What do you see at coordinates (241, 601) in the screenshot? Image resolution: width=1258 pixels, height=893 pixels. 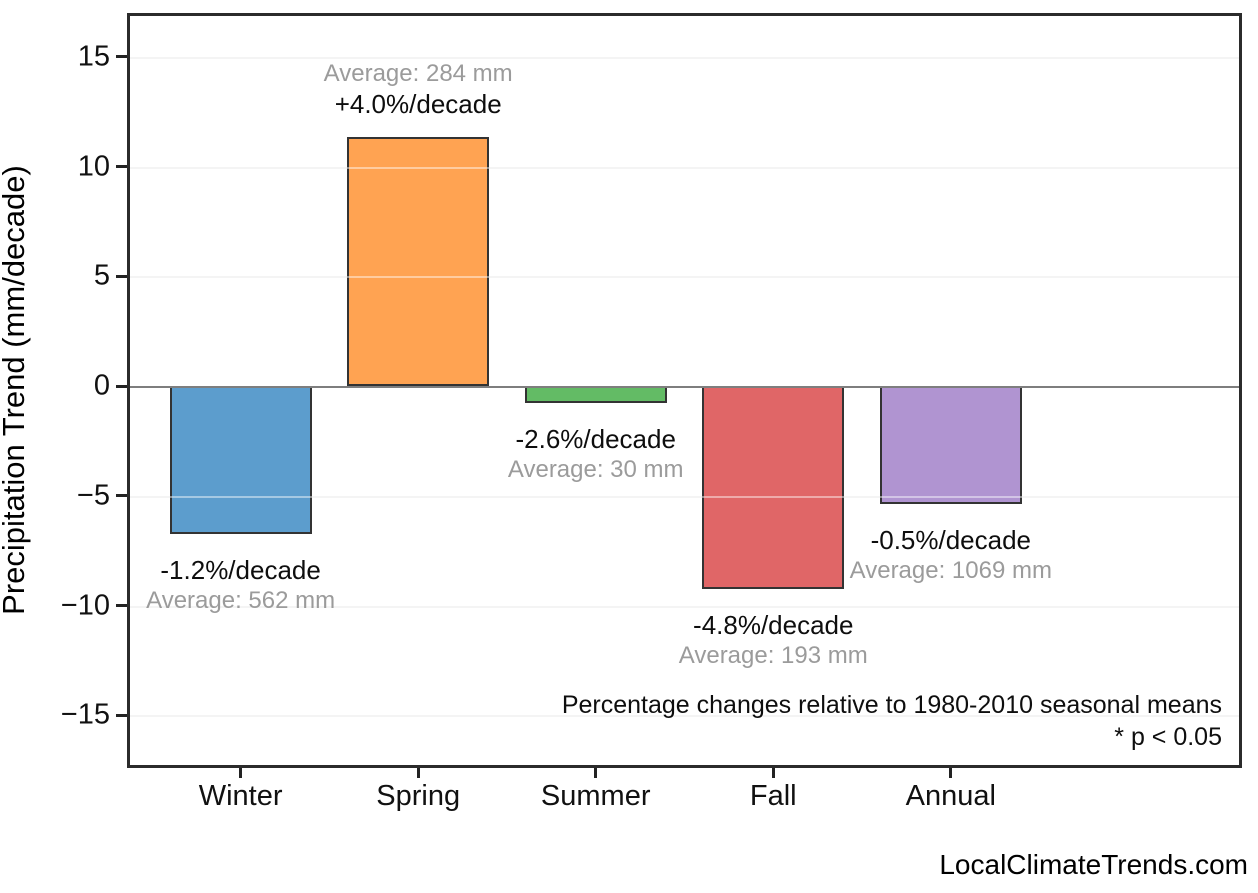 I see `bar-average-label: Average: 562 mm` at bounding box center [241, 601].